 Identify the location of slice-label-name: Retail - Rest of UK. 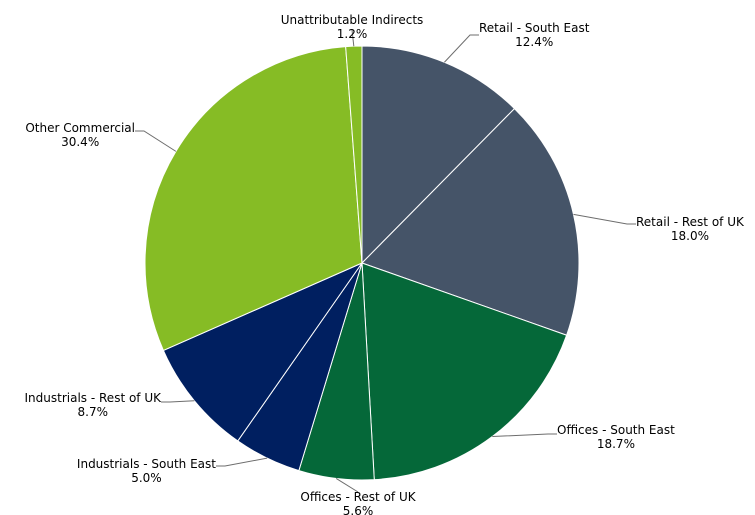
(690, 222).